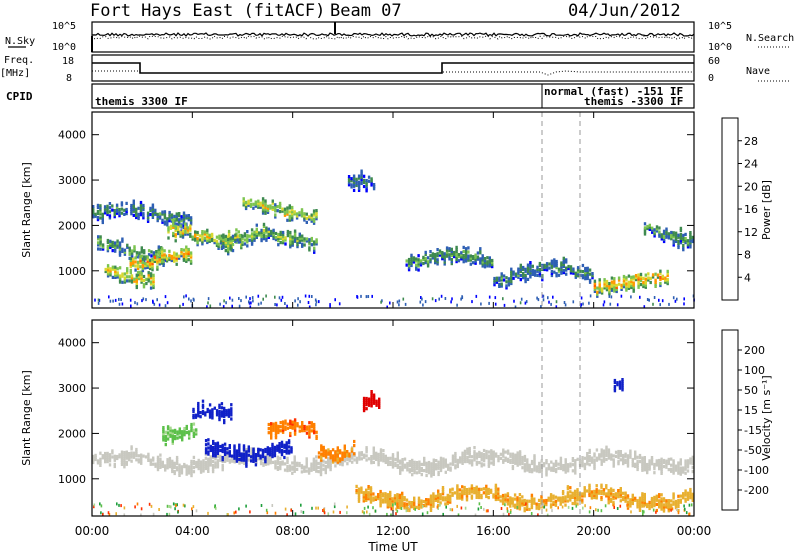  I want to click on xtick-label: 00:00, so click(92, 531).